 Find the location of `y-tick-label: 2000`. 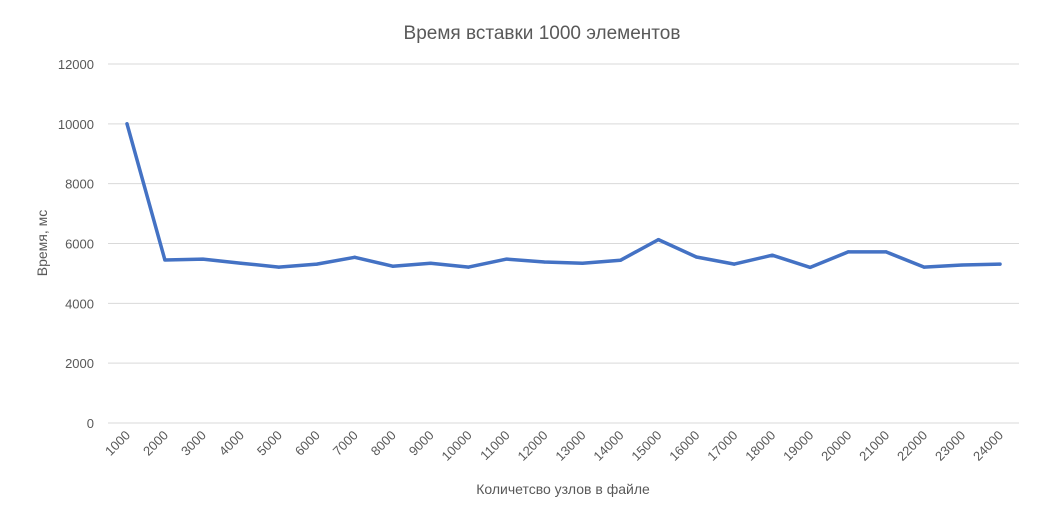

y-tick-label: 2000 is located at coordinates (79, 363).